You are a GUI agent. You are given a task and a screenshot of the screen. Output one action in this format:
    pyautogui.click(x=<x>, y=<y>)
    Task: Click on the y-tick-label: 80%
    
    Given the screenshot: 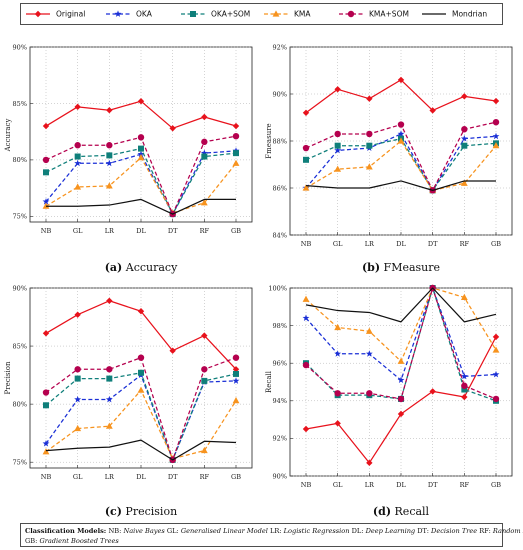 What is the action you would take?
    pyautogui.click(x=20, y=404)
    